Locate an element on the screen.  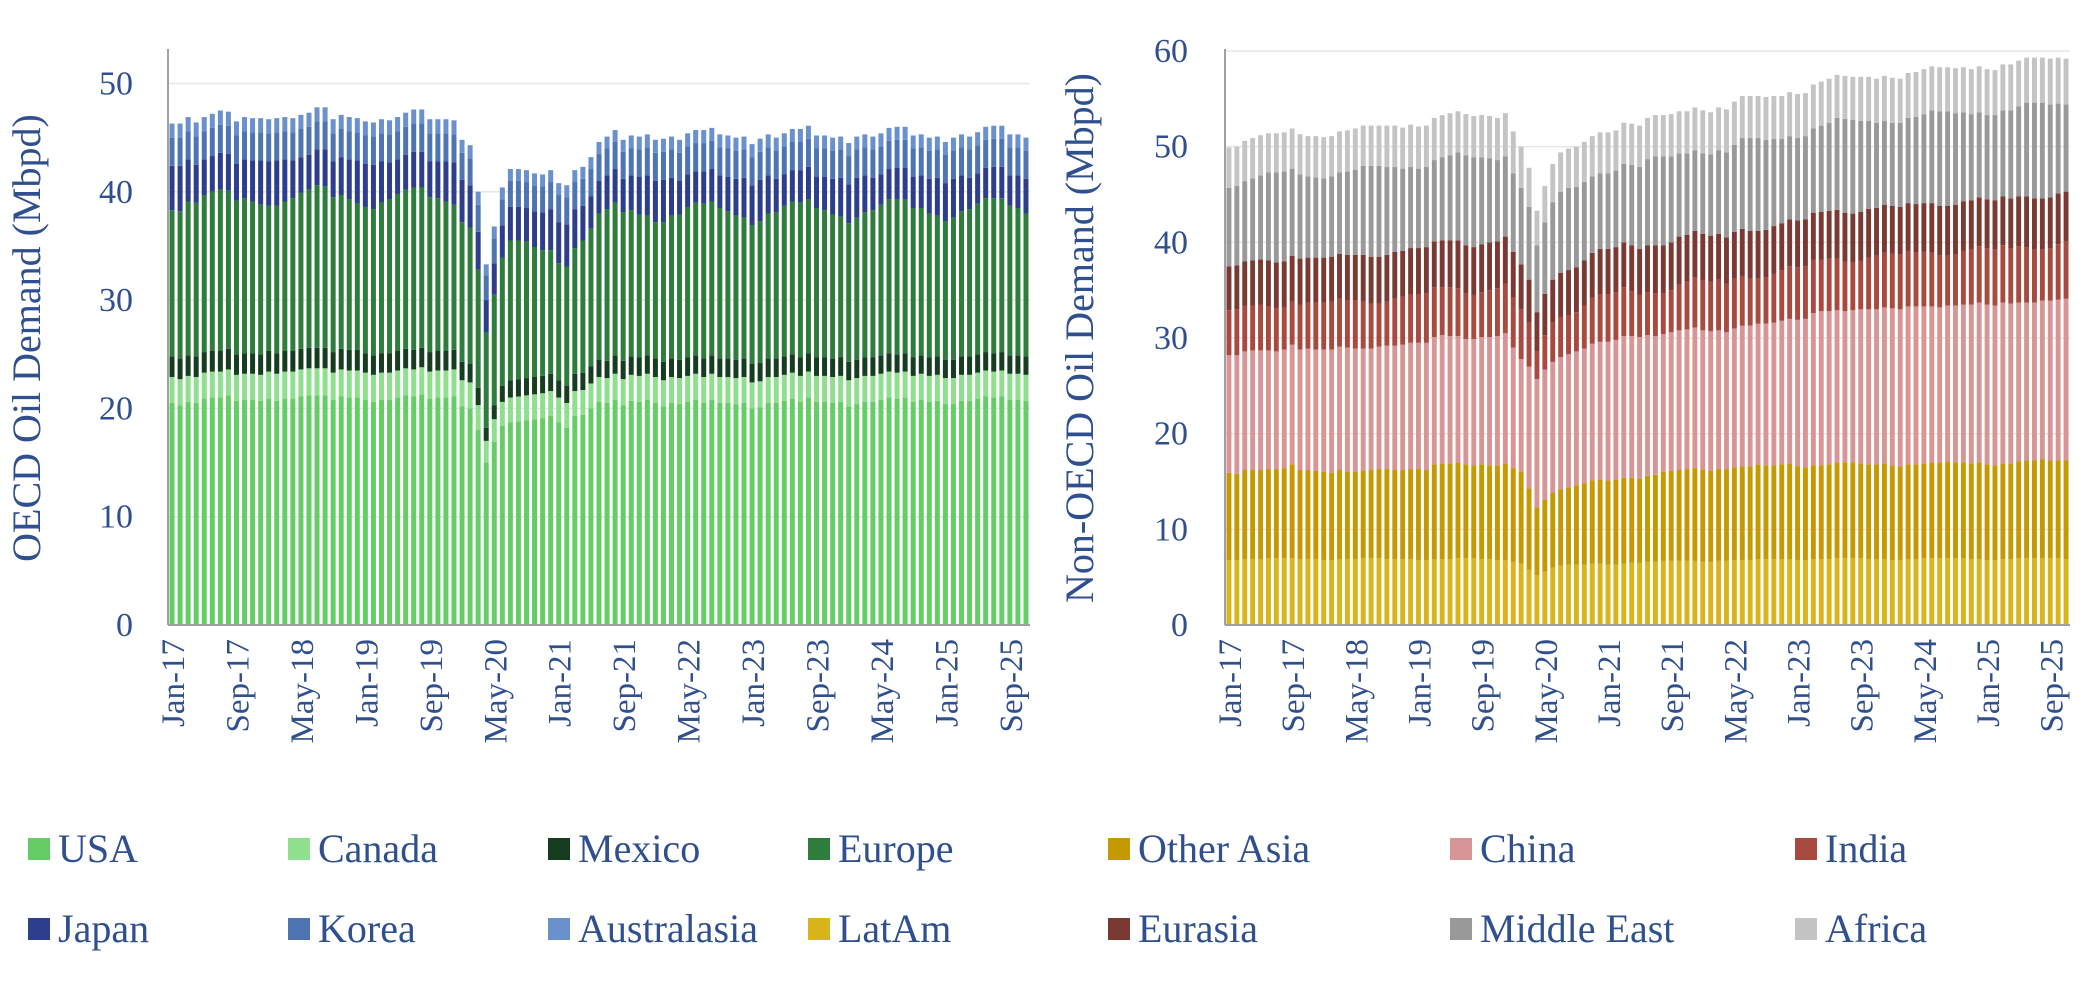
x-tick-label: Jan-25 is located at coordinates (947, 683).